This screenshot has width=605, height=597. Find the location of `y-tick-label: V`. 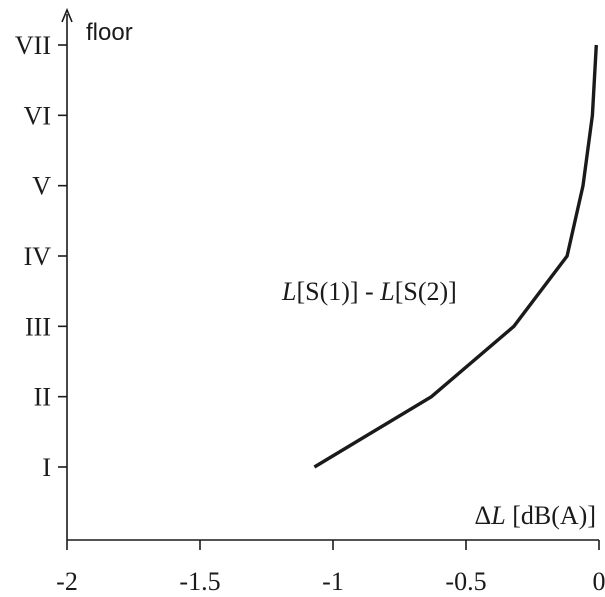

y-tick-label: V is located at coordinates (41, 186).